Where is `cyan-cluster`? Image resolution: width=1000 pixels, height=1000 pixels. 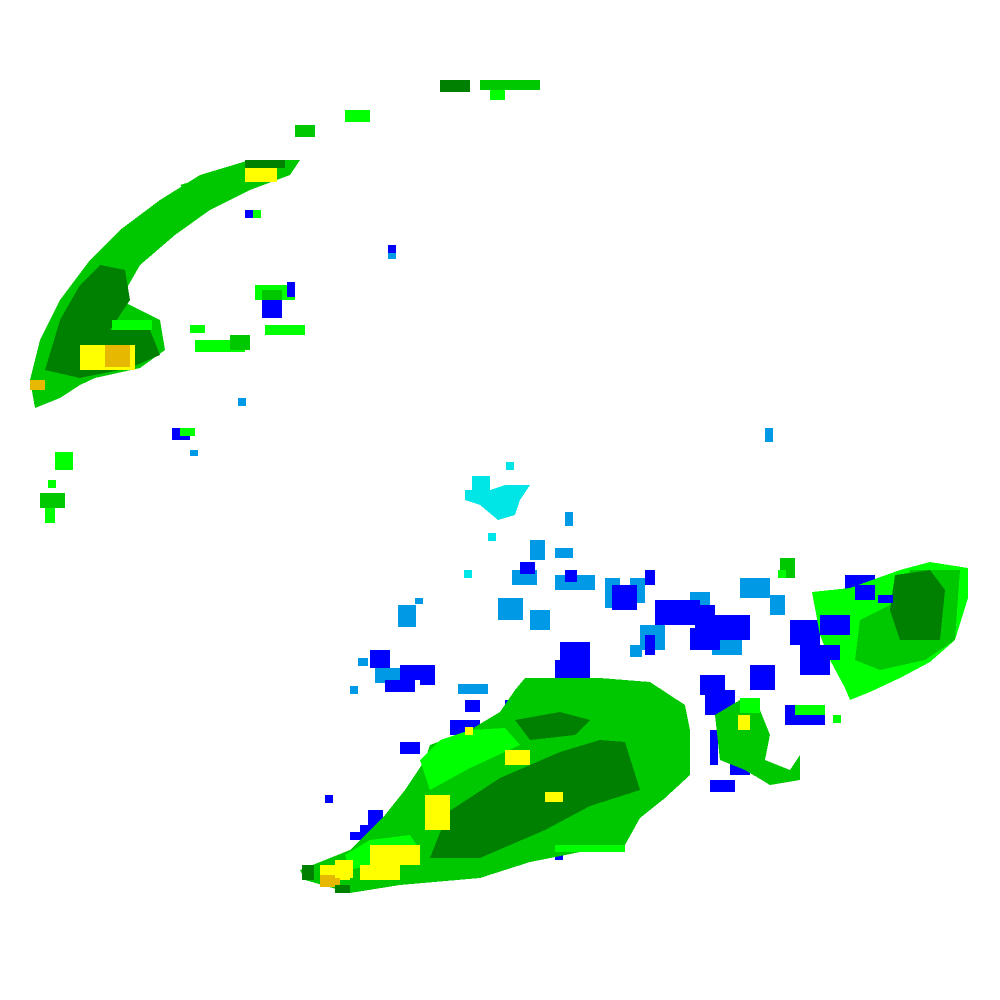 cyan-cluster is located at coordinates (497, 498).